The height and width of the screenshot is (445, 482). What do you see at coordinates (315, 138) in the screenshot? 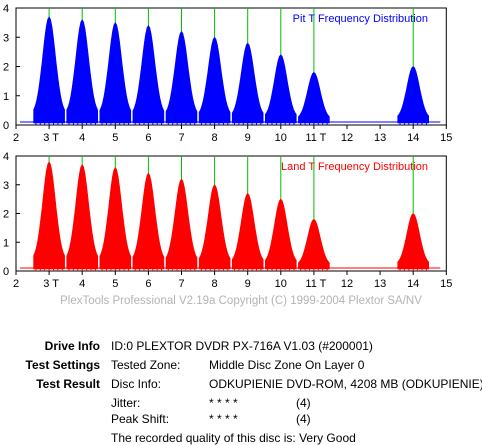
I see `pit-x-tick-label: 11 T` at bounding box center [315, 138].